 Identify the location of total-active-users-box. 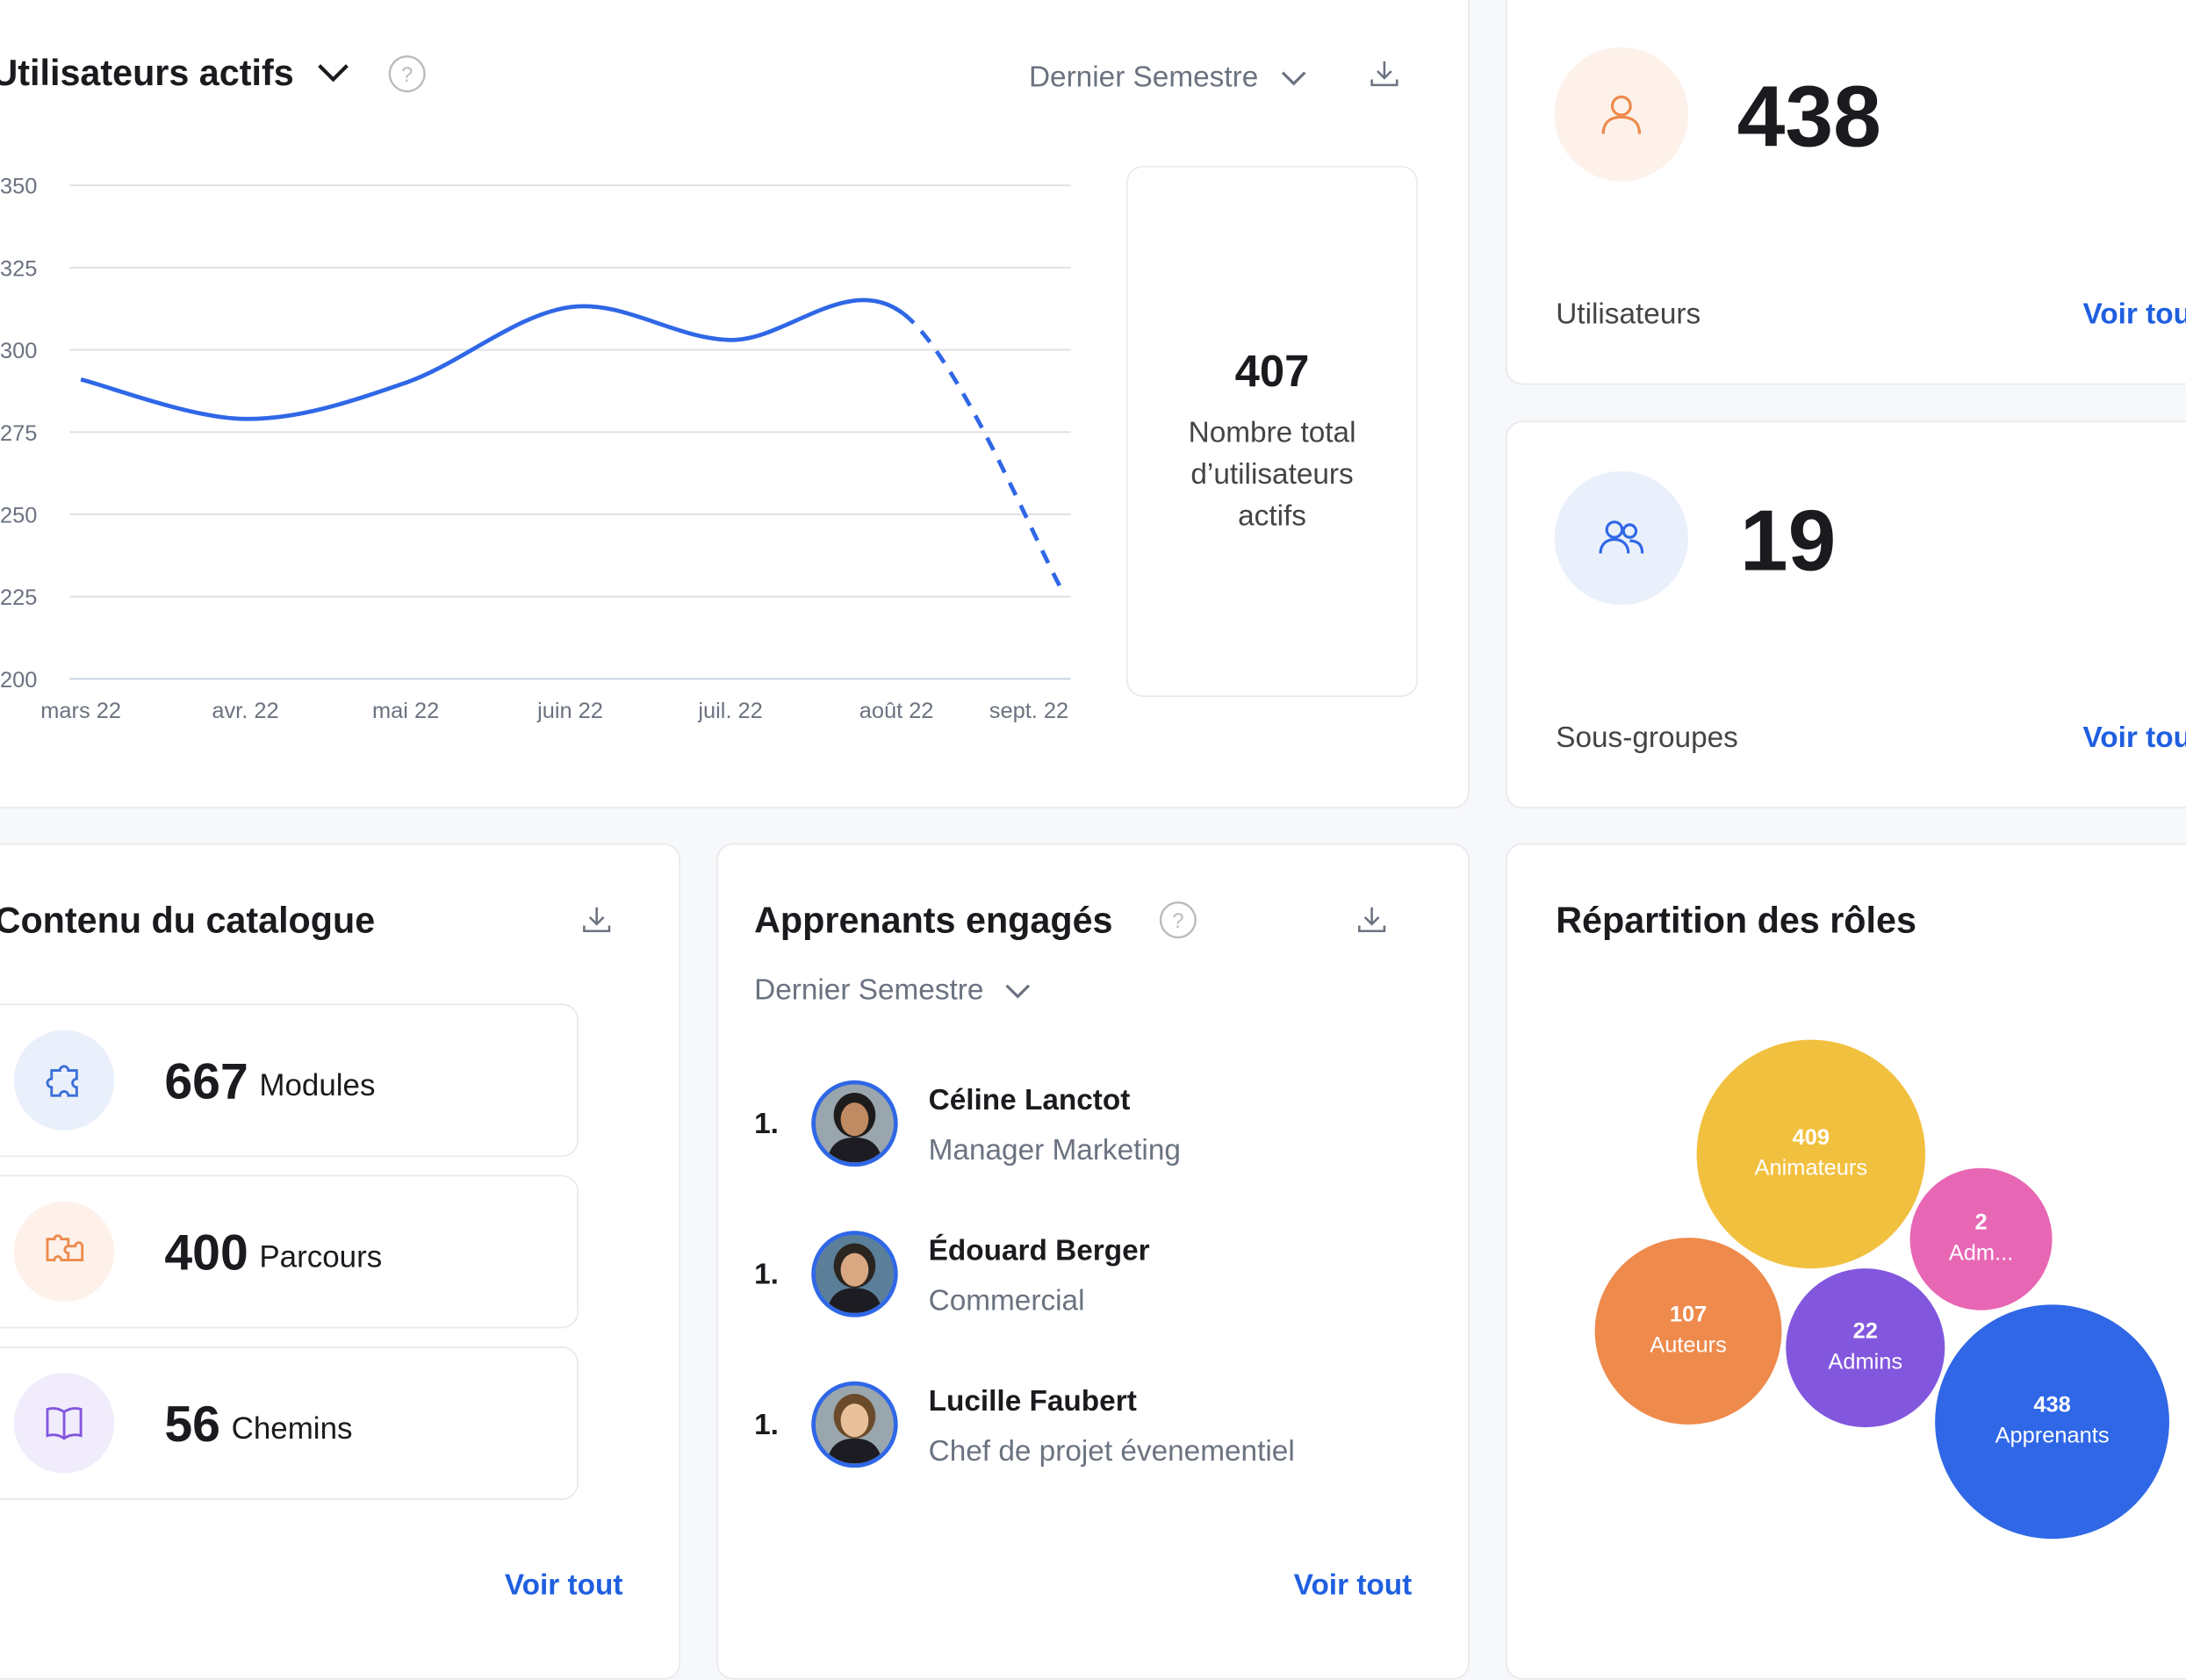
(1272, 431).